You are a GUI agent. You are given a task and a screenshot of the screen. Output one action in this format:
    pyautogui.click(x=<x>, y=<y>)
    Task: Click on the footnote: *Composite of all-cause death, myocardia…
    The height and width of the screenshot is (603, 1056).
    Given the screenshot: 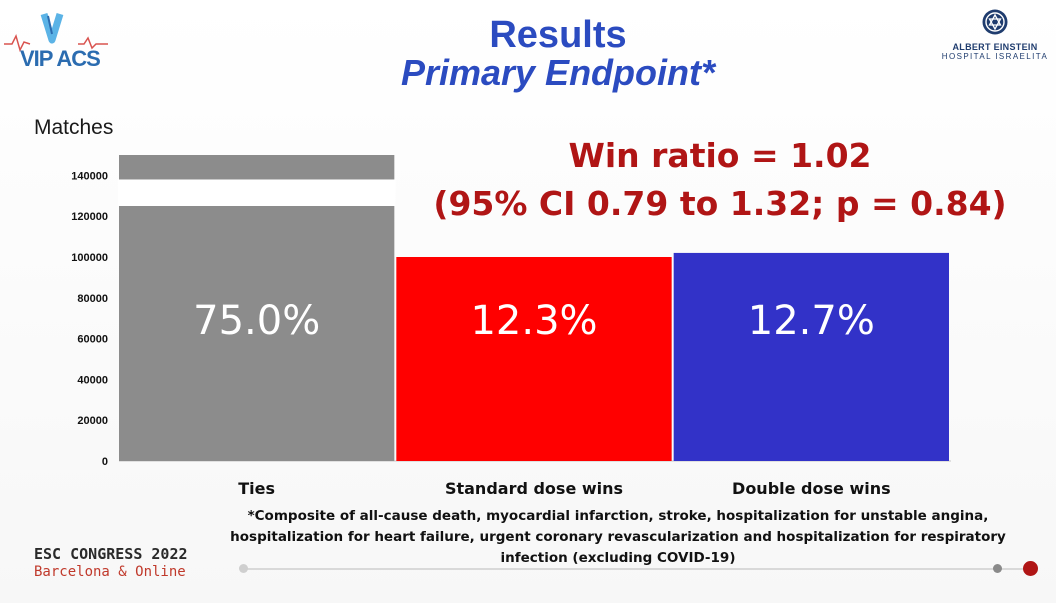 What is the action you would take?
    pyautogui.click(x=618, y=537)
    